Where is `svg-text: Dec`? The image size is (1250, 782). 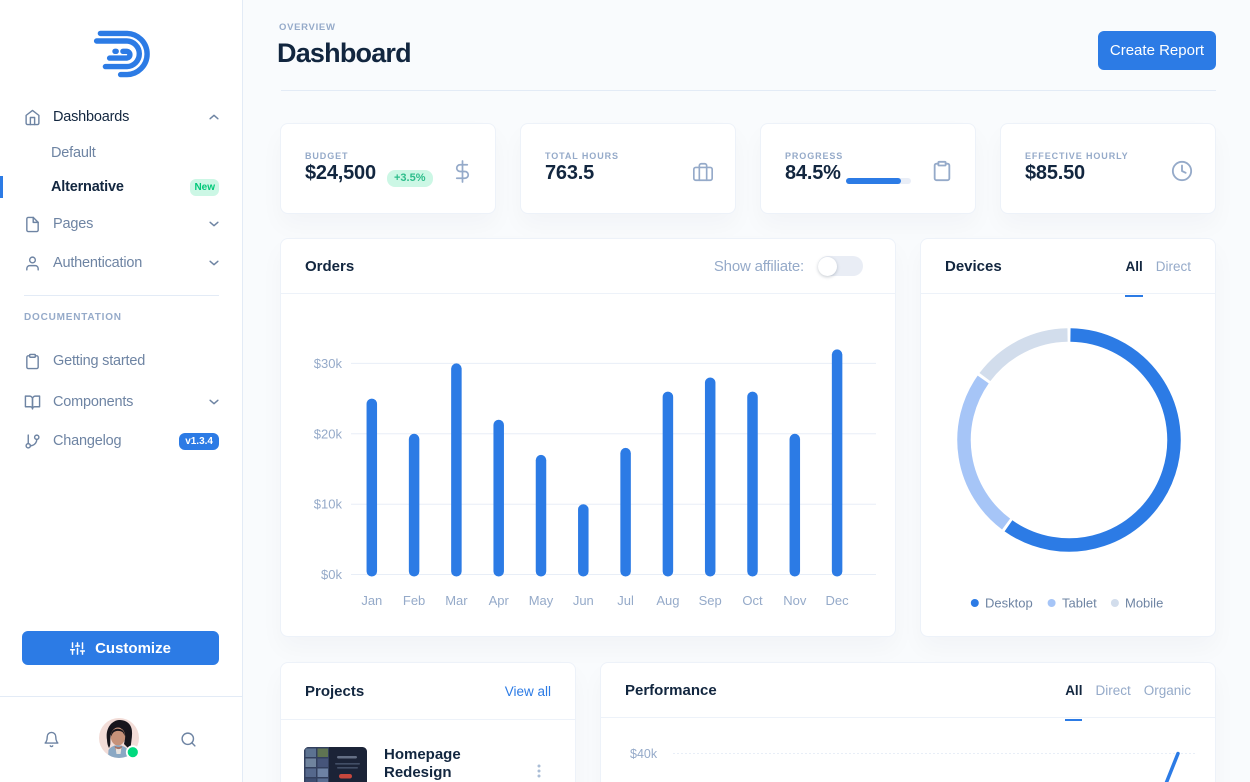
svg-text: Dec is located at coordinates (838, 600).